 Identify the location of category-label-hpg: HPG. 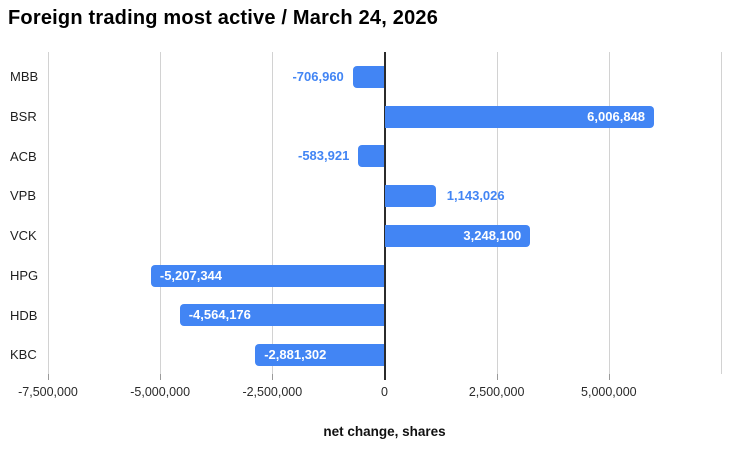
(24, 275).